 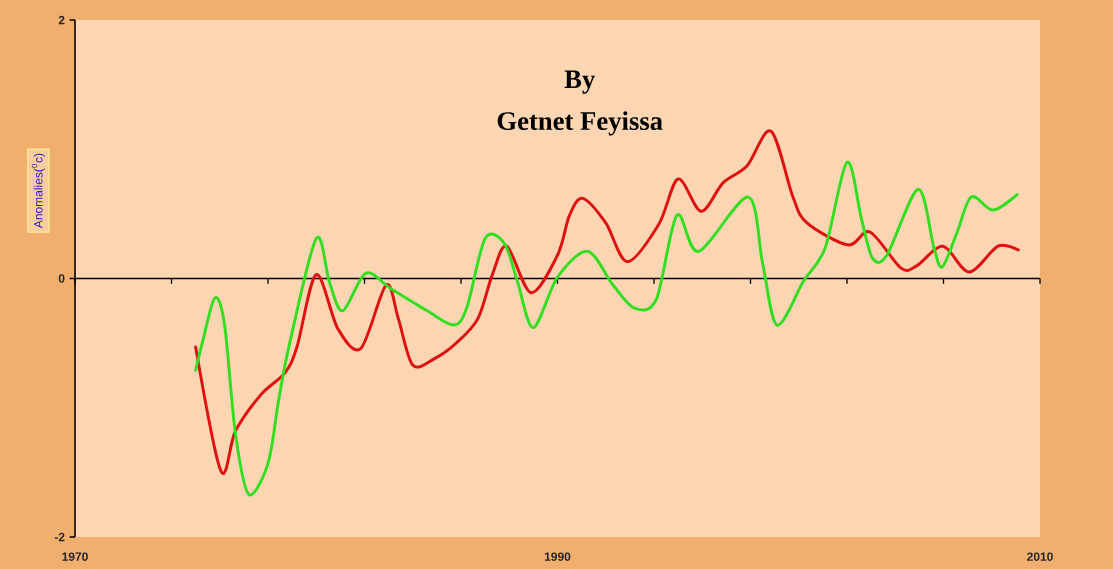 What do you see at coordinates (557, 556) in the screenshot?
I see `x-tick-label: 1990` at bounding box center [557, 556].